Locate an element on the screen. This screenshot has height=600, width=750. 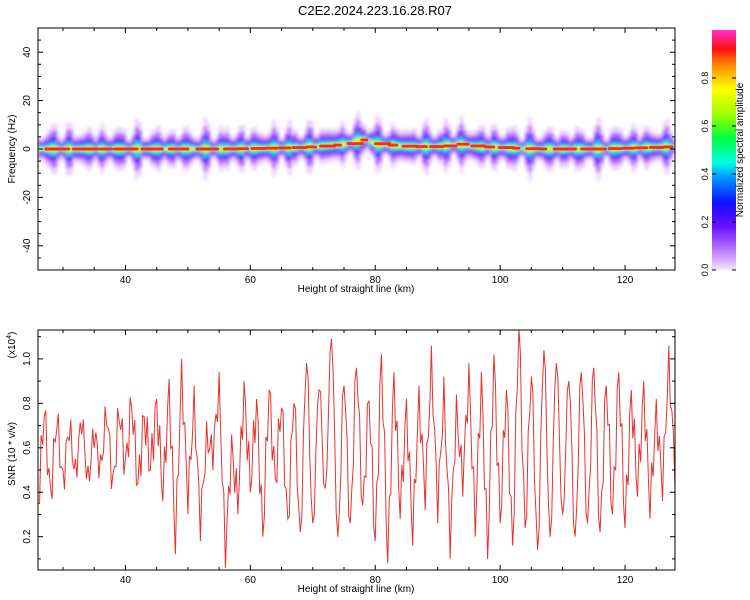
spectrogram-peaks is located at coordinates (359, 144).